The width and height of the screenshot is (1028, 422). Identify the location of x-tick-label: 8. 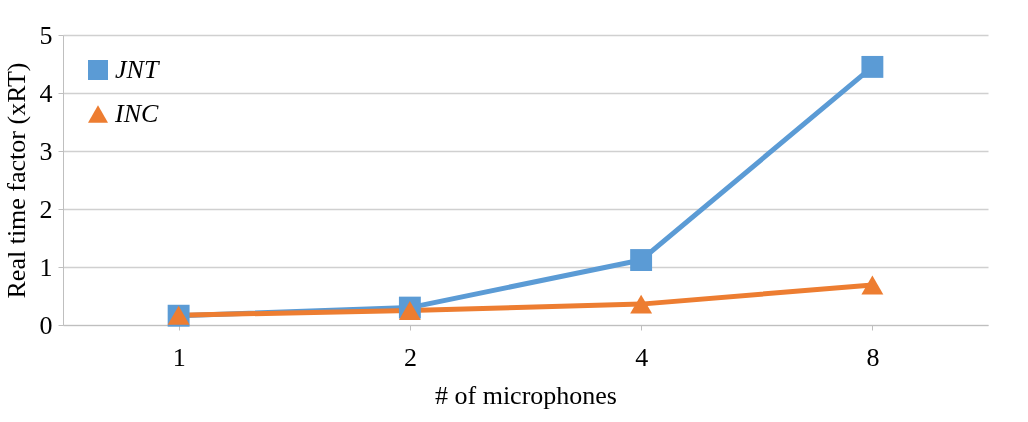
(873, 357).